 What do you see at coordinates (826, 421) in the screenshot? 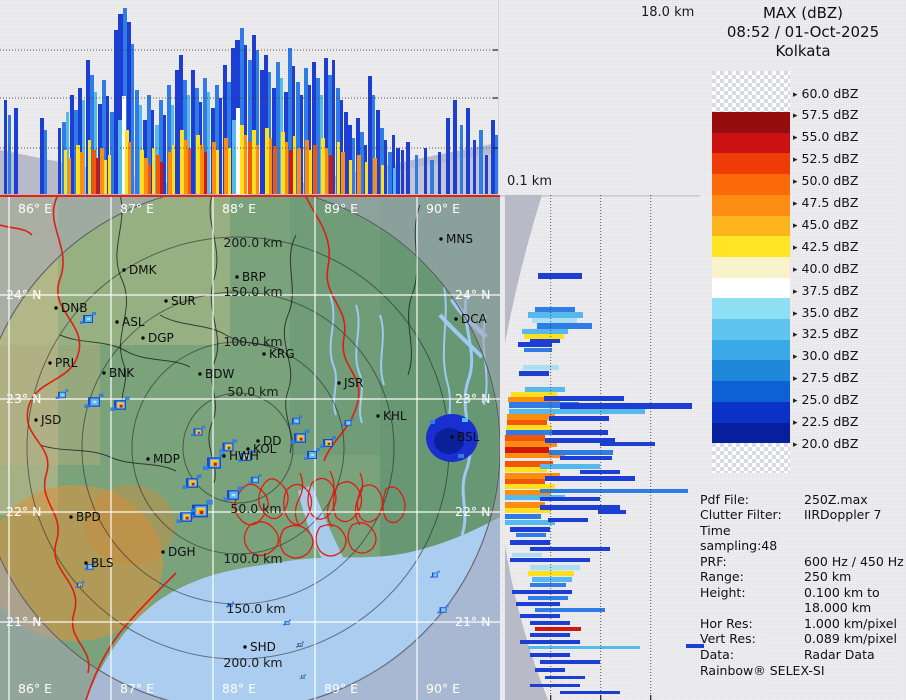
I see `legend-label: ▸ 22.5 dBZ` at bounding box center [826, 421].